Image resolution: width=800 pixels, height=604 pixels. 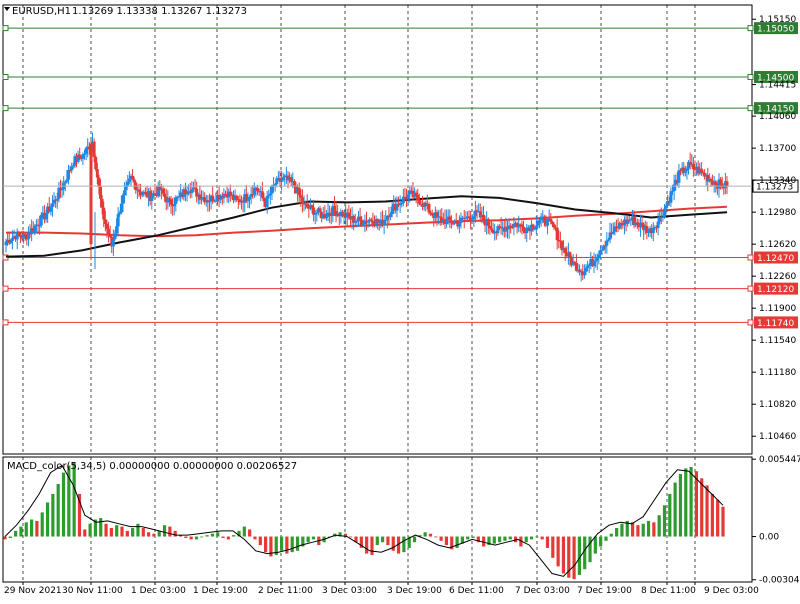 I want to click on current-price-label: 1.13273, so click(x=774, y=188).